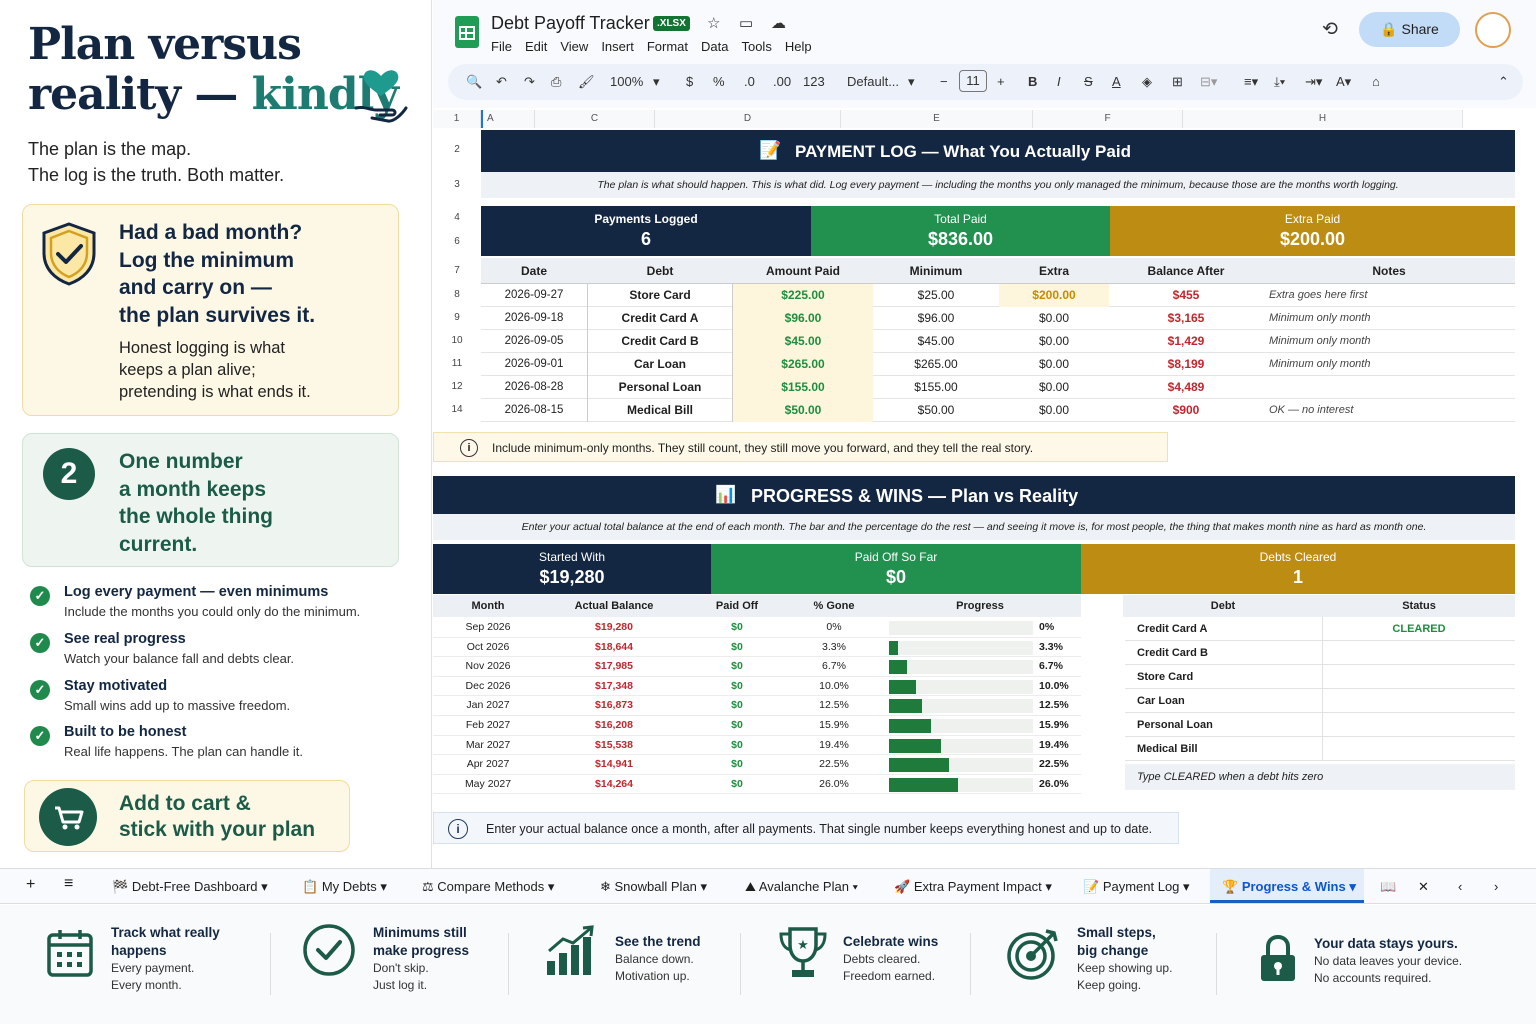 This screenshot has width=1536, height=1024. I want to click on share-button: 🔒 Share, so click(1409, 29).